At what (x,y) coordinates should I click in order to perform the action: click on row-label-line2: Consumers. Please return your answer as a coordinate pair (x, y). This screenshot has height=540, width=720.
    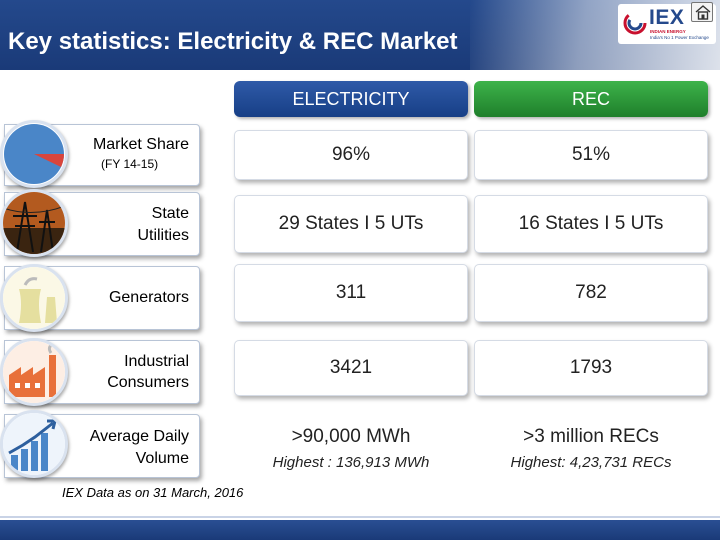
    Looking at the image, I should click on (148, 382).